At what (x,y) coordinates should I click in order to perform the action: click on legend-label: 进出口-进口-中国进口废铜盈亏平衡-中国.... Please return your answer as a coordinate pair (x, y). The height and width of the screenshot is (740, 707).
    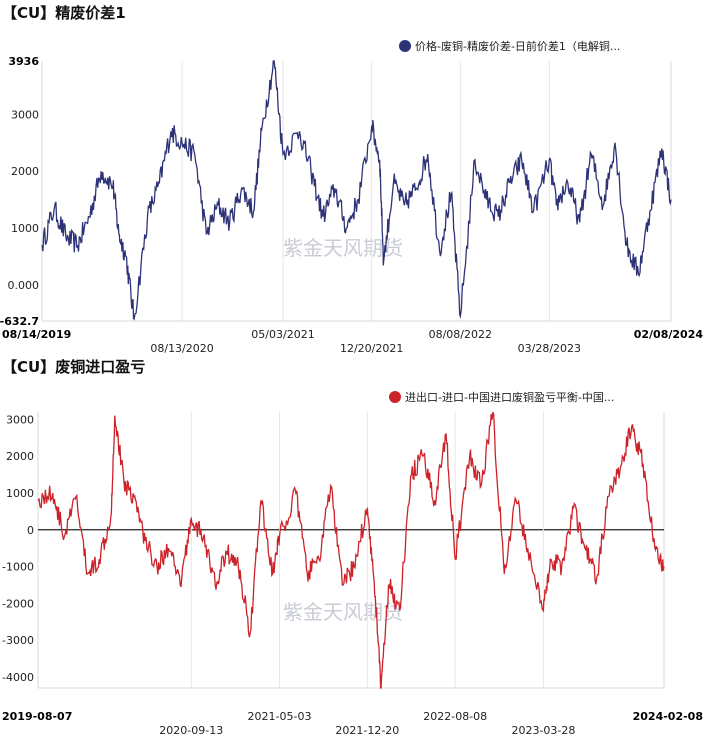
    Looking at the image, I should click on (509, 397).